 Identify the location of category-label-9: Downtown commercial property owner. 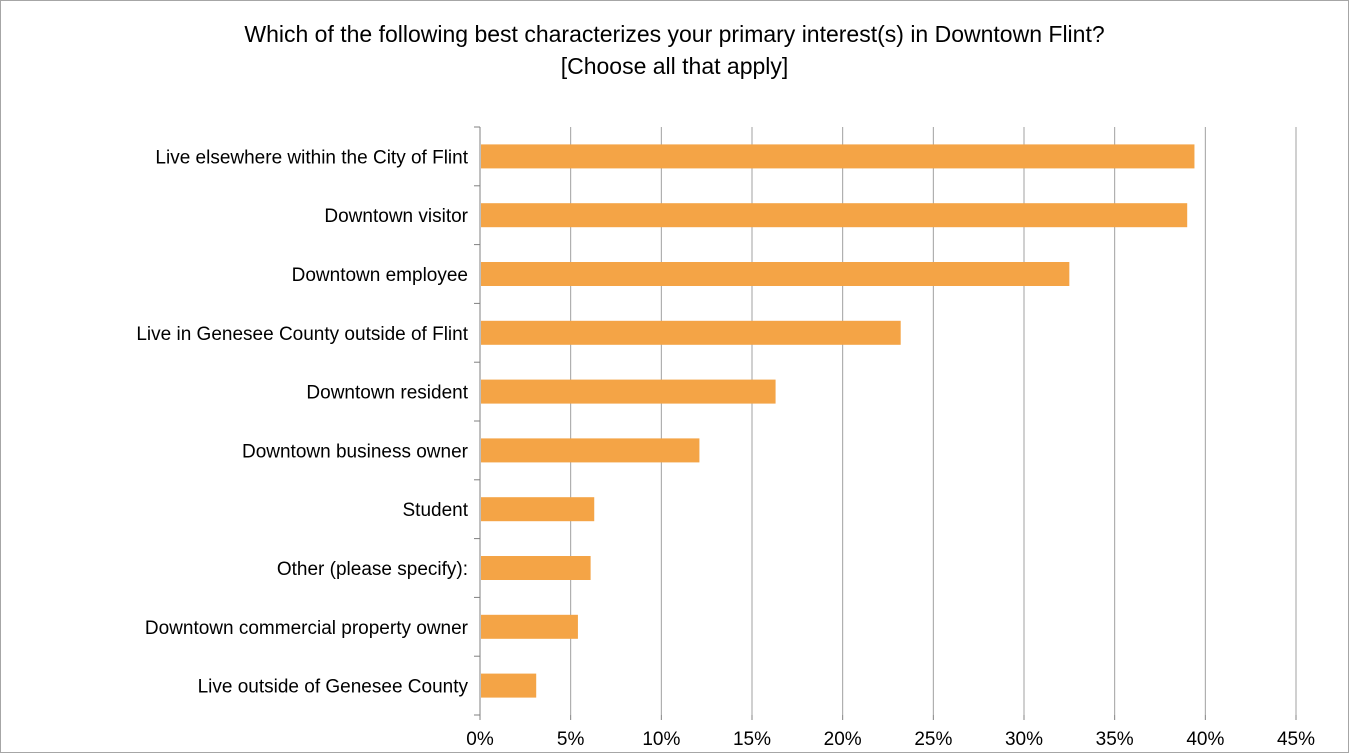
(307, 628).